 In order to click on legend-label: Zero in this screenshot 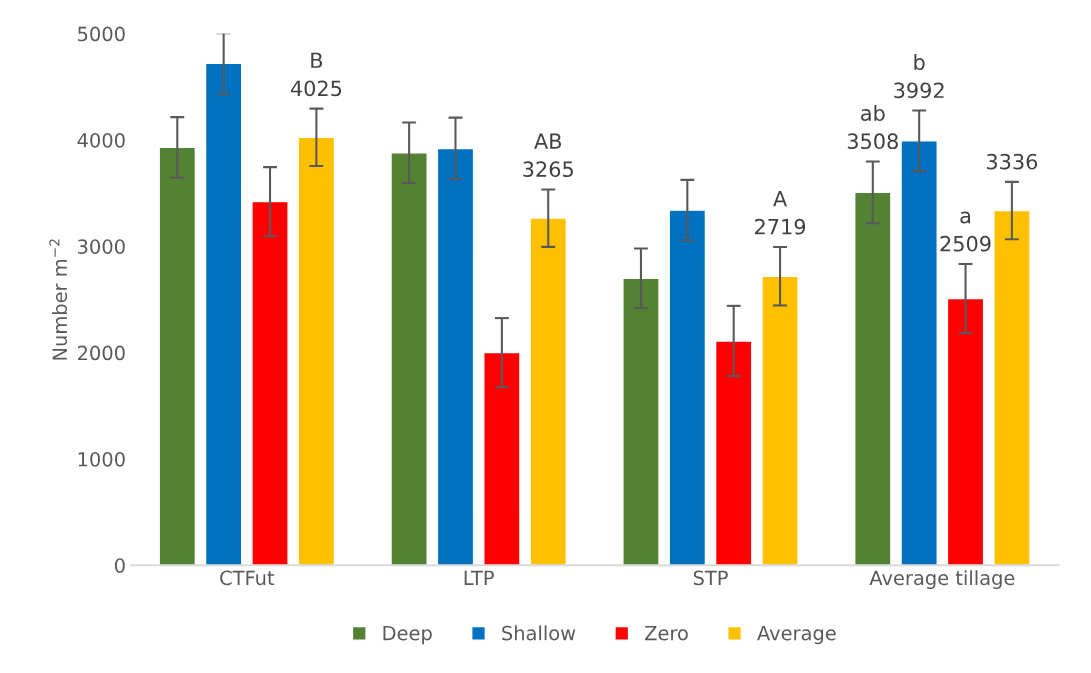, I will do `click(666, 633)`.